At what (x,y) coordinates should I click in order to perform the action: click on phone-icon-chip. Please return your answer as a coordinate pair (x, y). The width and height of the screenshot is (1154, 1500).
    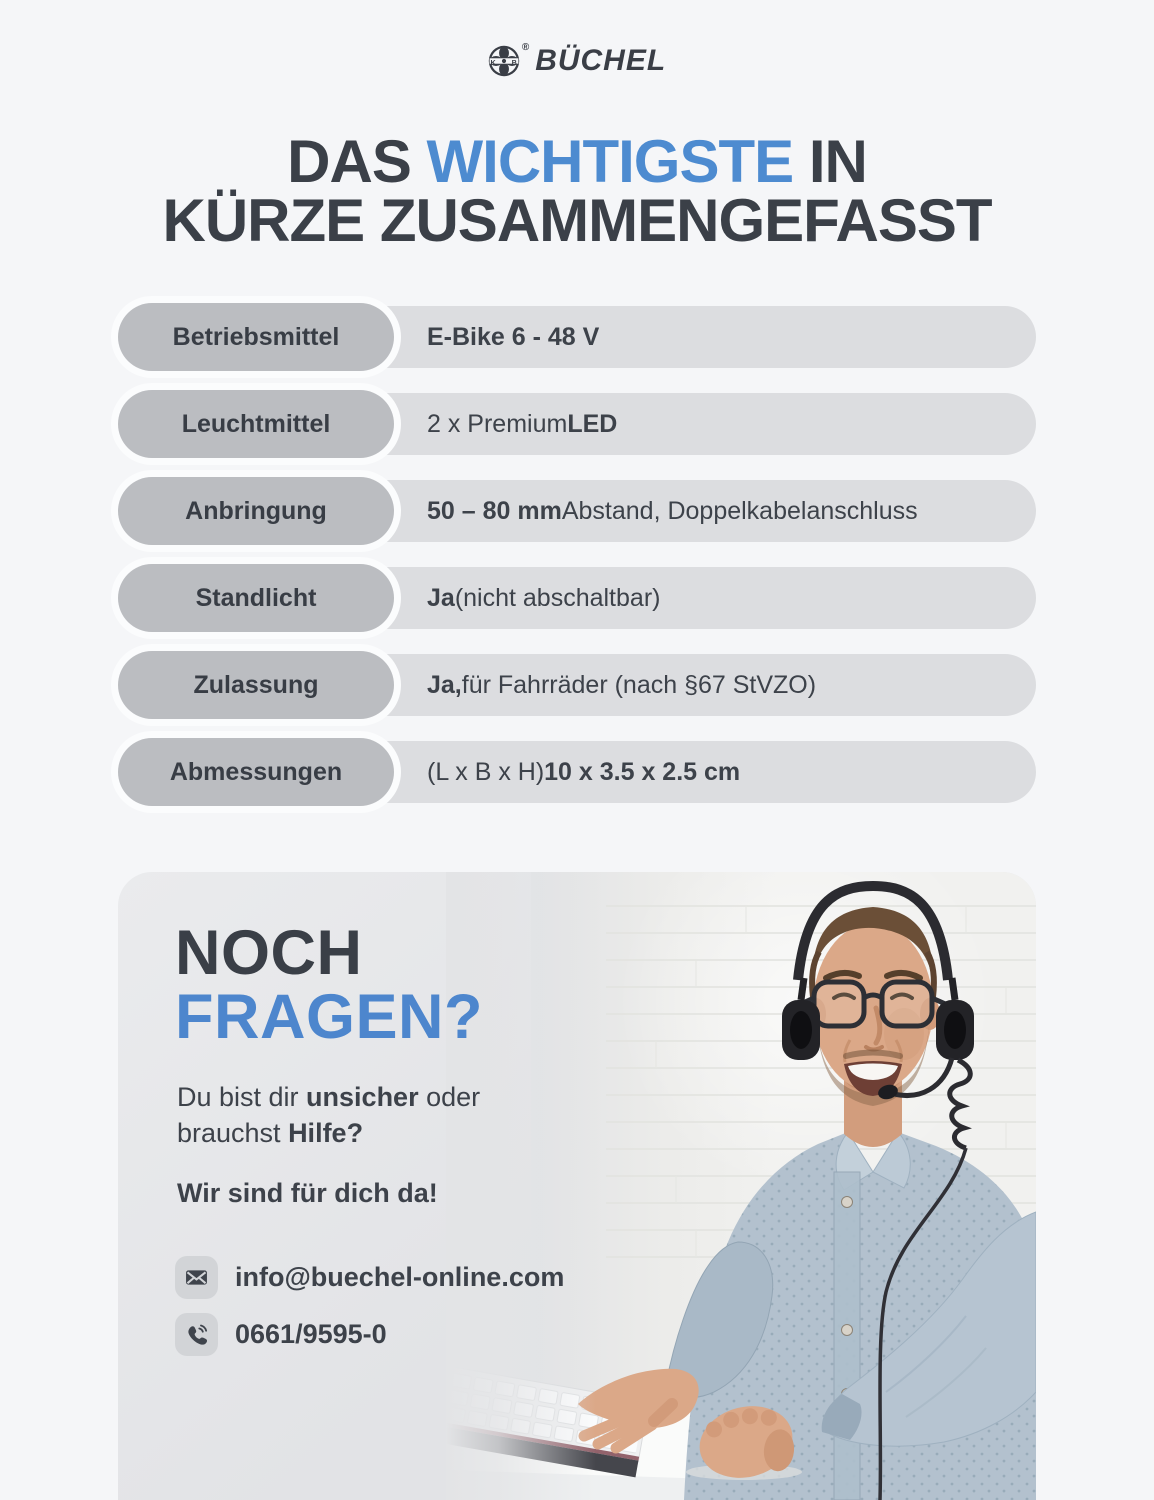
    Looking at the image, I should click on (196, 1334).